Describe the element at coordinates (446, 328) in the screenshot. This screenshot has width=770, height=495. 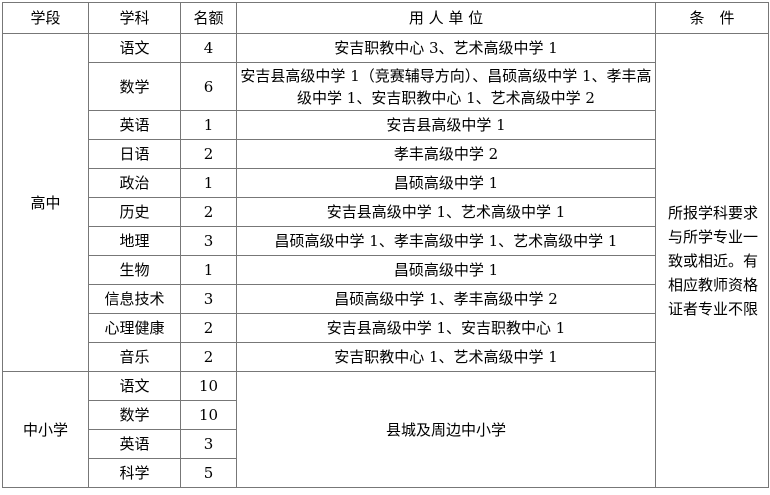
I see `units-cell: 安吉县高级中学 1、安吉职教中心 1` at that location.